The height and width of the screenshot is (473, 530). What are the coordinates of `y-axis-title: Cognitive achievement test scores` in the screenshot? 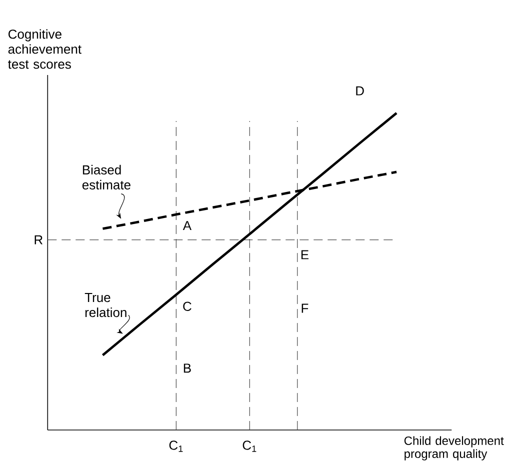 It's located at (45, 49).